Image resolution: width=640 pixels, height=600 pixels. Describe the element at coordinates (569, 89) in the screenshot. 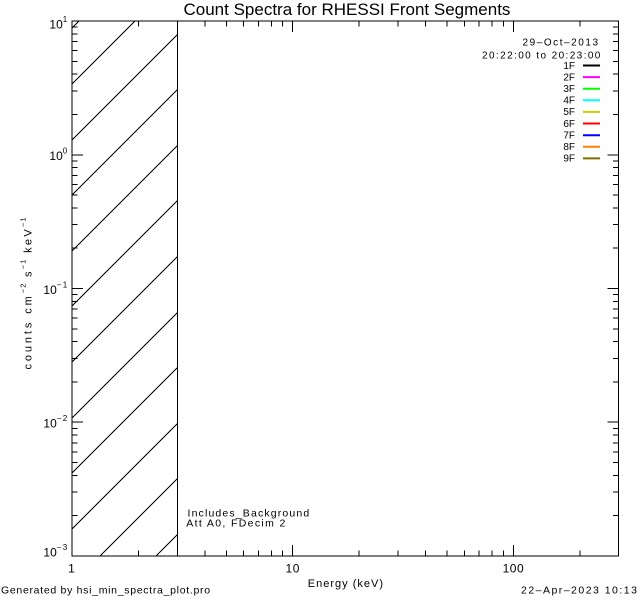

I see `svg-text: 3F` at that location.